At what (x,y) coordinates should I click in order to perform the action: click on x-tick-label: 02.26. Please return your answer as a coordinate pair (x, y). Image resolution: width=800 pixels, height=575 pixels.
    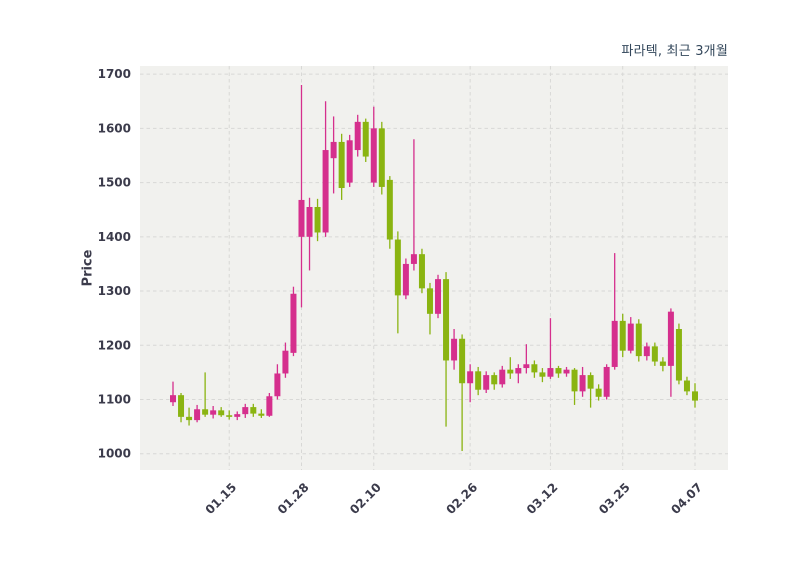
    Looking at the image, I should click on (462, 498).